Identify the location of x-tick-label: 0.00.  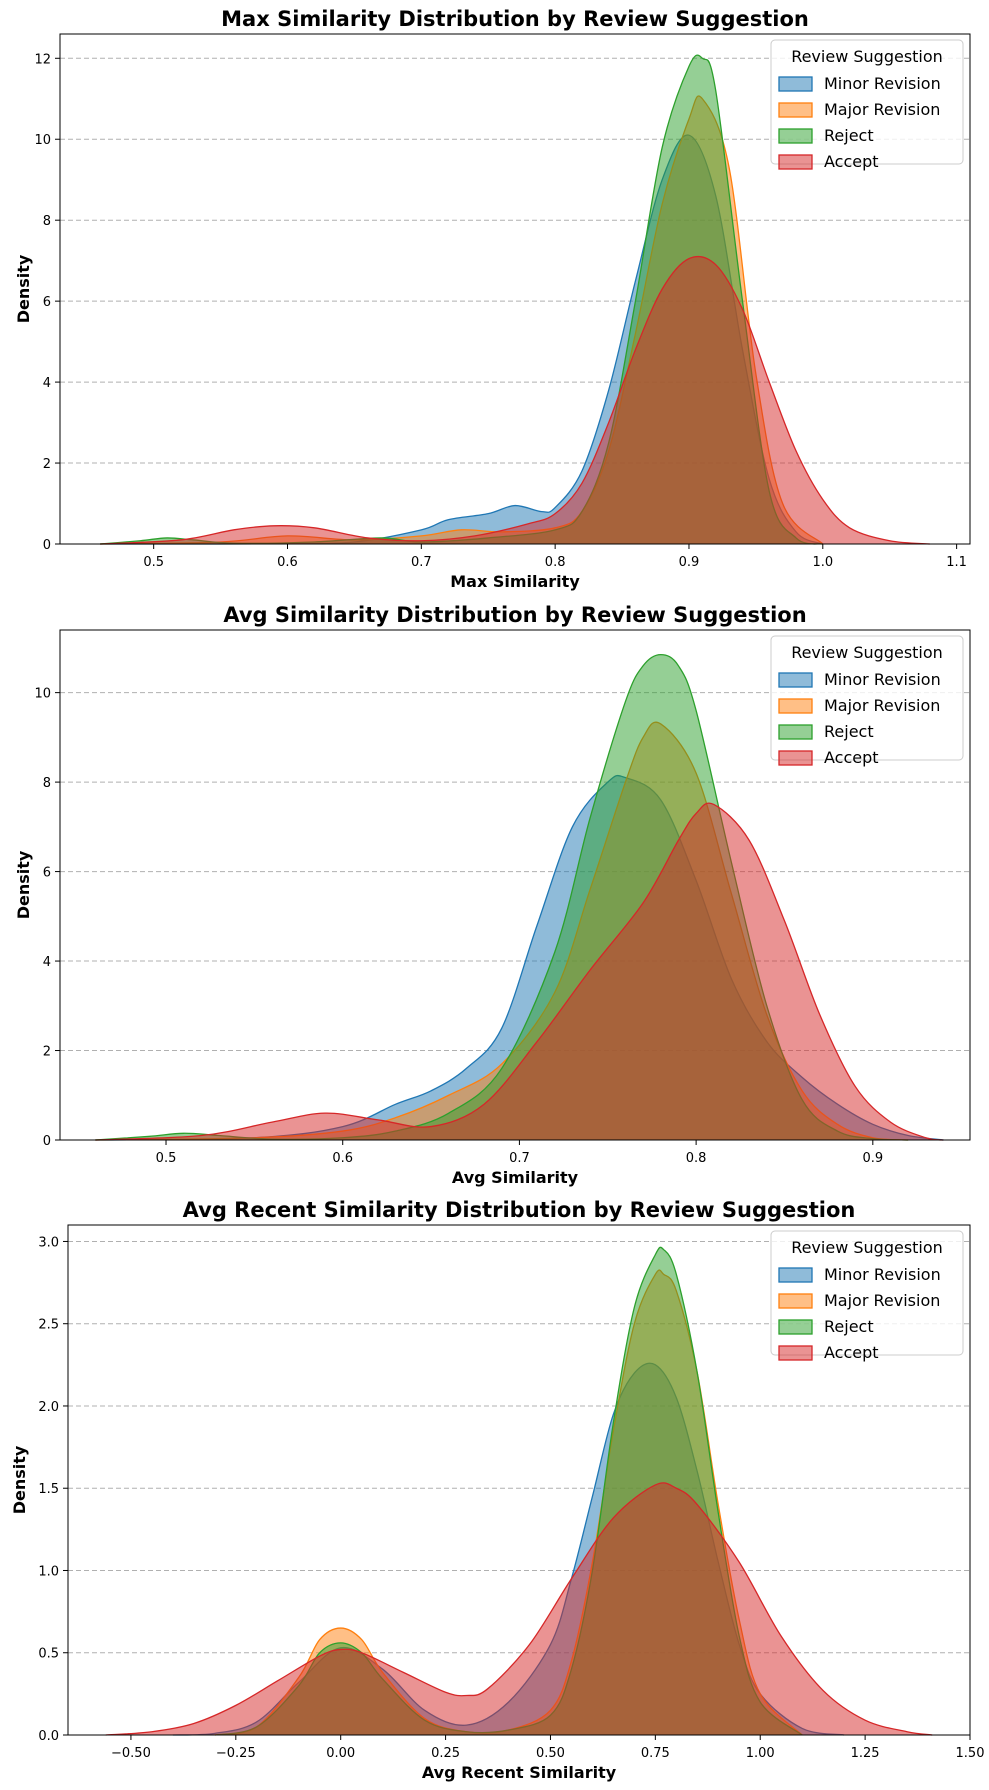
(340, 1753).